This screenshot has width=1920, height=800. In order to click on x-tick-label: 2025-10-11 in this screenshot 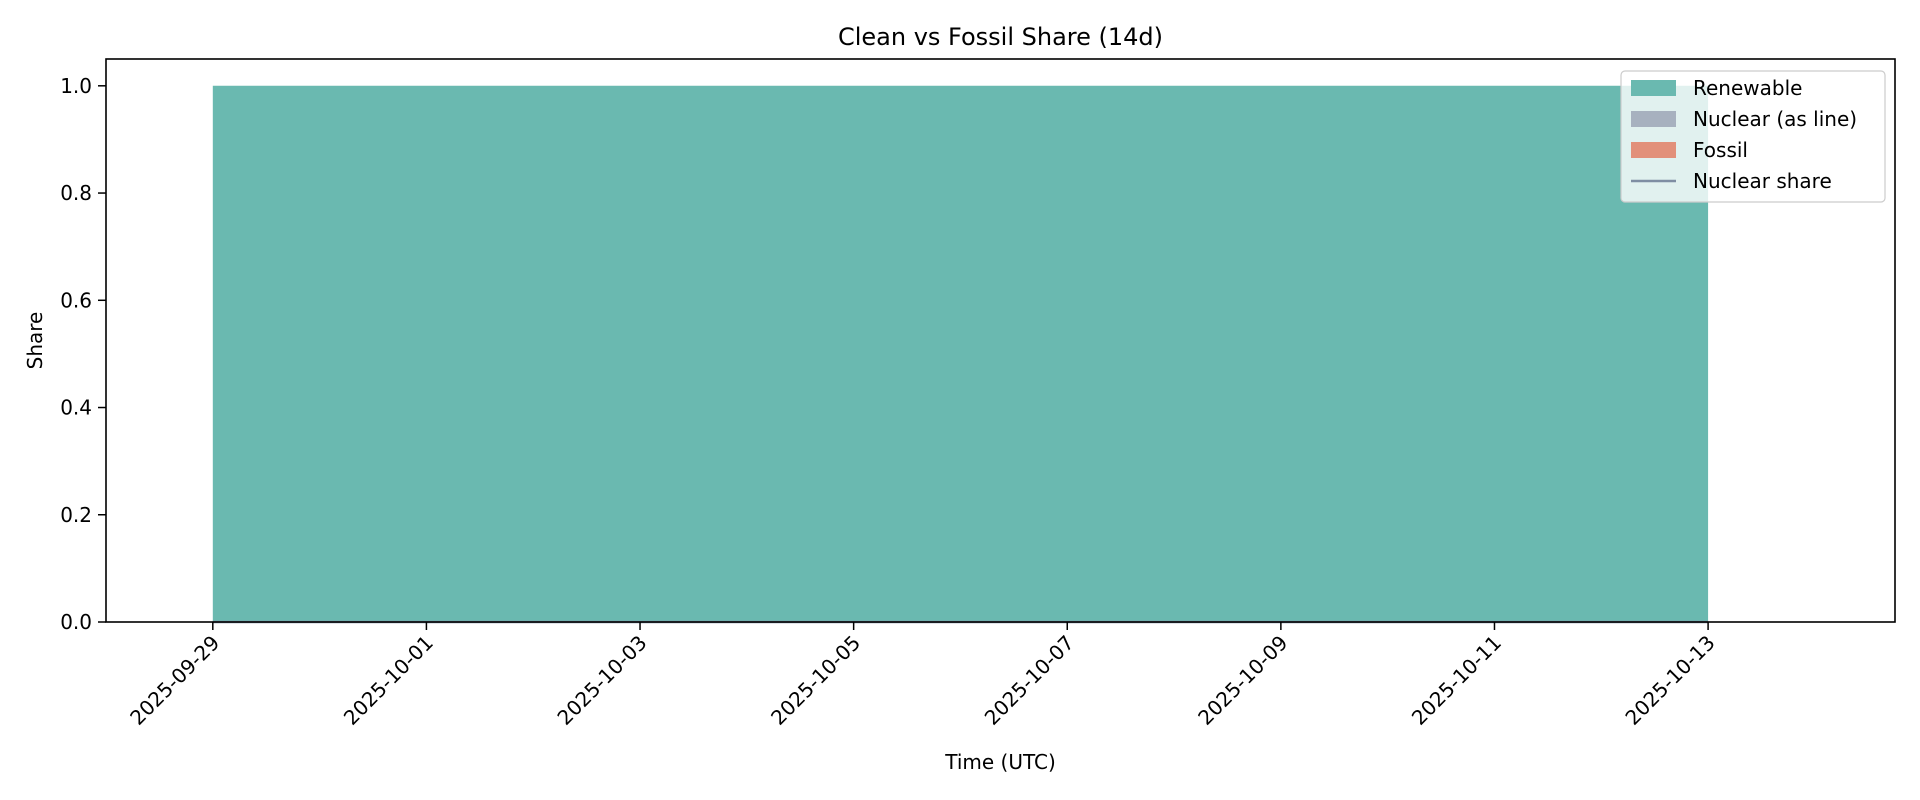, I will do `click(1456, 680)`.